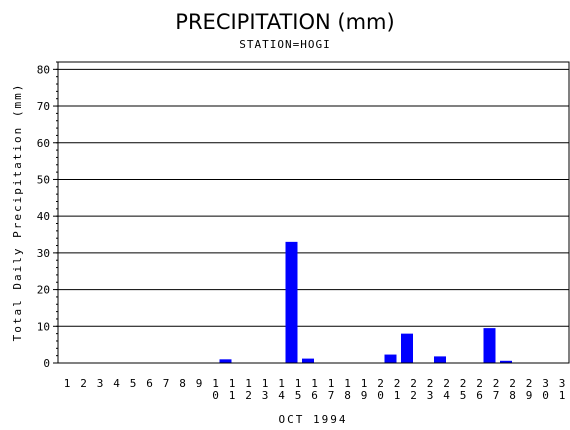 Image resolution: width=570 pixels, height=430 pixels. Describe the element at coordinates (265, 395) in the screenshot. I see `x-tick-label-13: 3` at that location.